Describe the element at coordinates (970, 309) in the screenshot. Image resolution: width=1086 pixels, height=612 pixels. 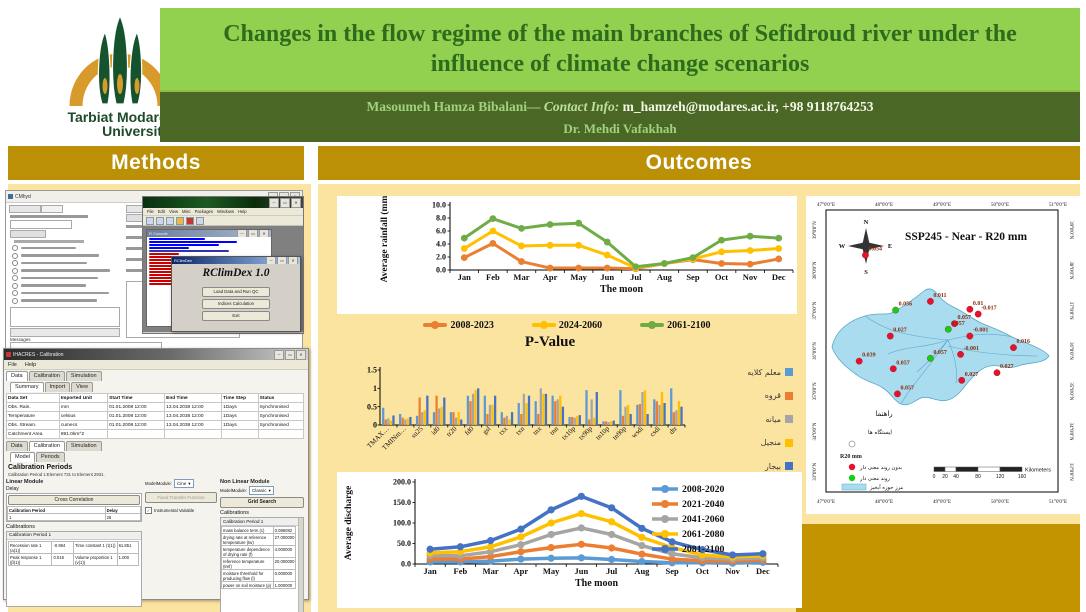
I see `station-dot-red` at that location.